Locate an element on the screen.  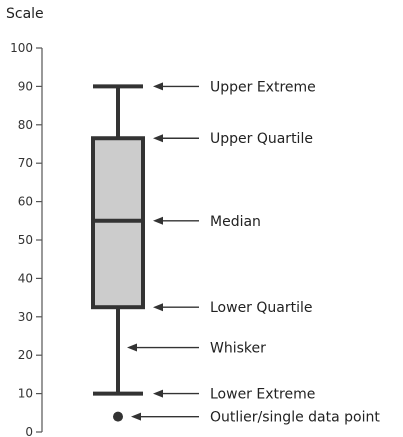
annotation: Upper Quartile is located at coordinates (233, 139).